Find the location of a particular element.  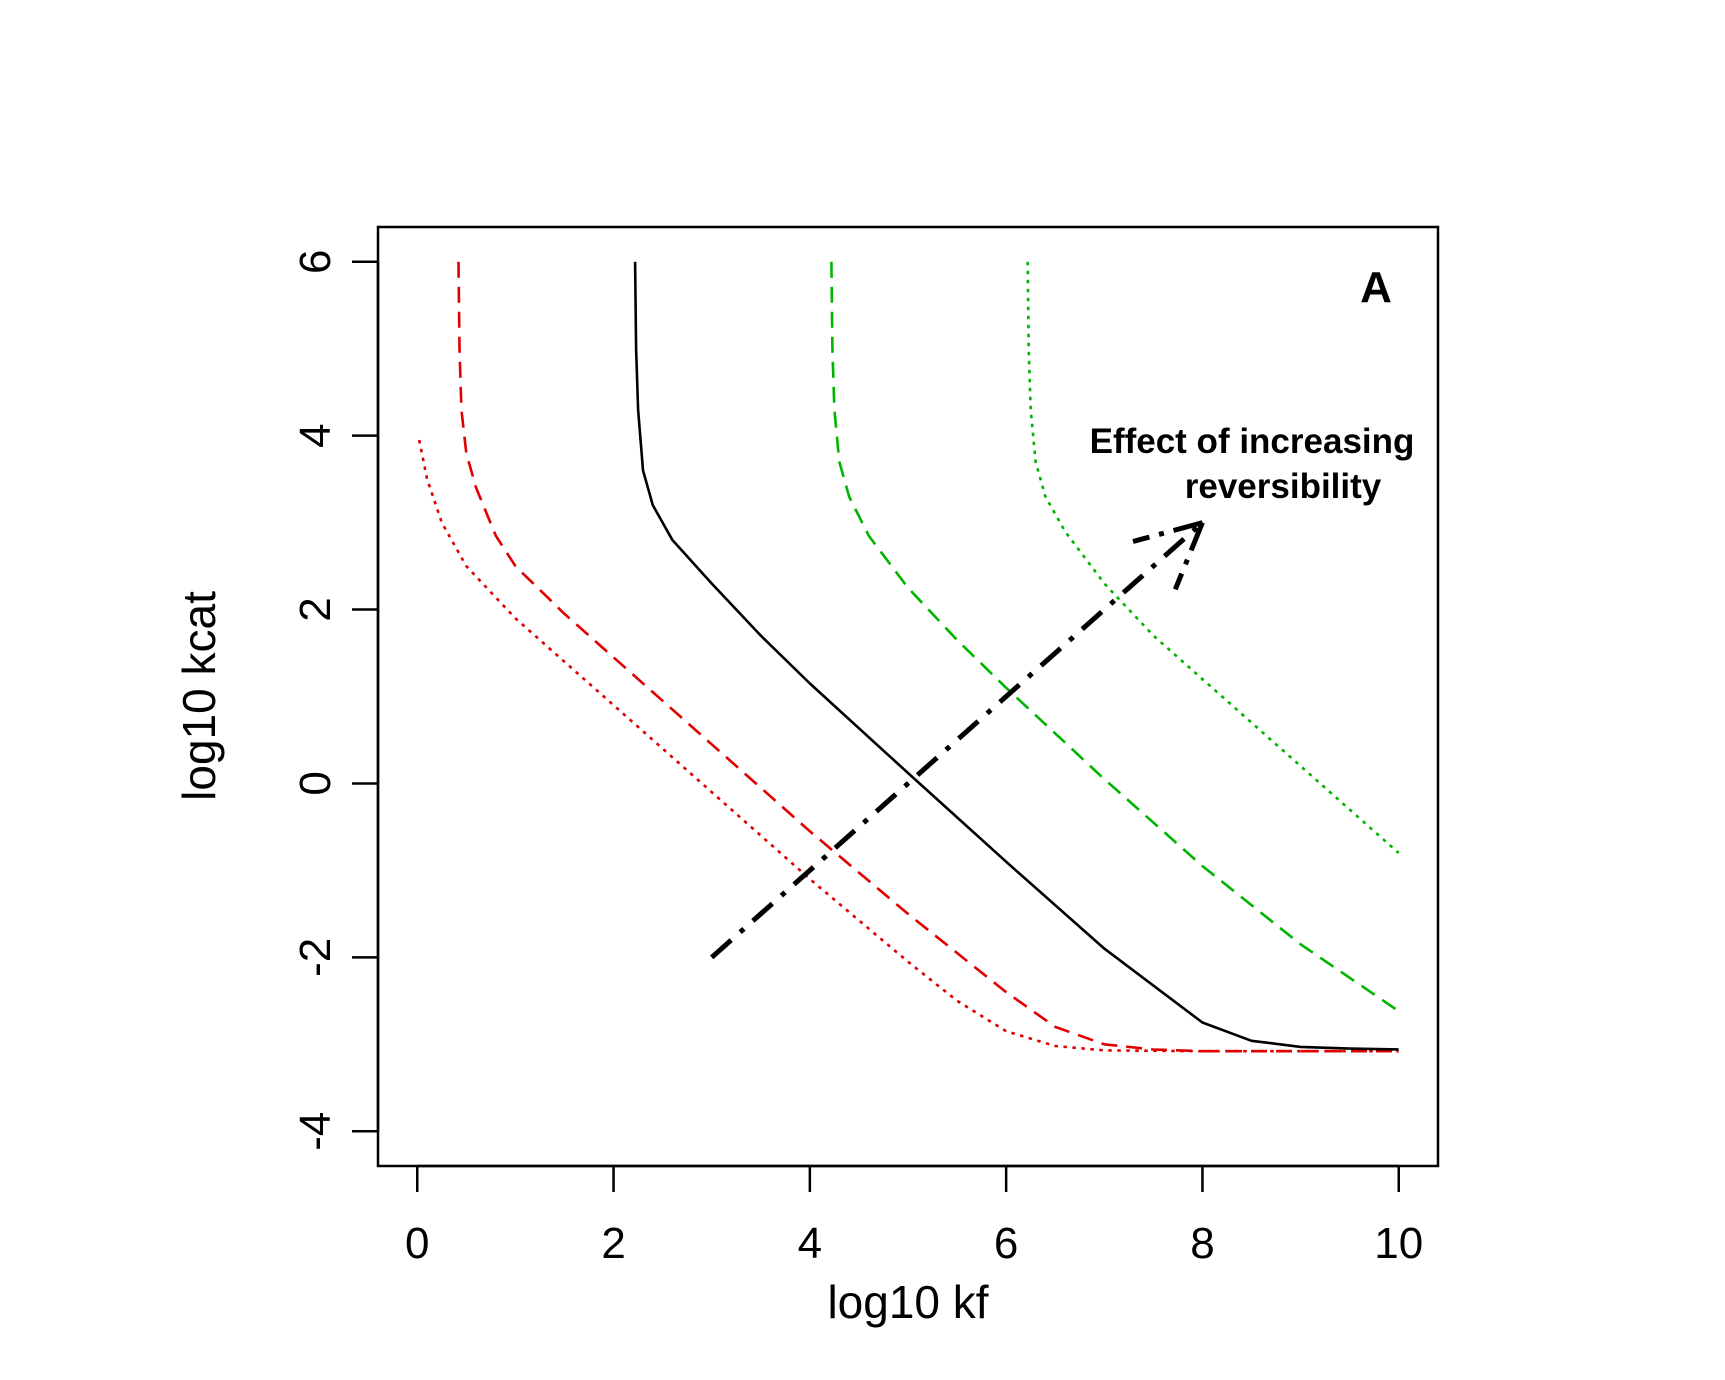

arrow-shaft is located at coordinates (957, 740).